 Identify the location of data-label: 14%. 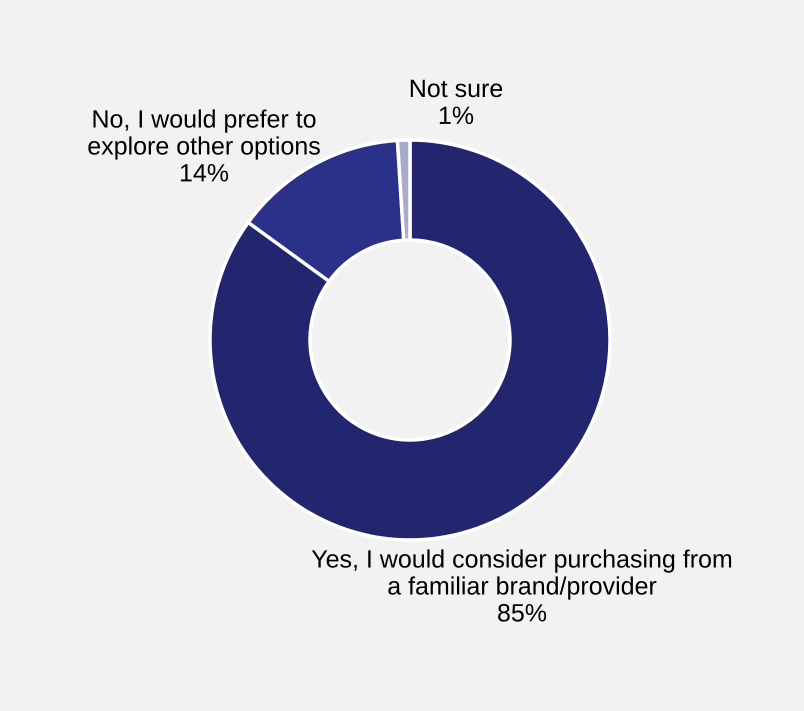
(204, 173).